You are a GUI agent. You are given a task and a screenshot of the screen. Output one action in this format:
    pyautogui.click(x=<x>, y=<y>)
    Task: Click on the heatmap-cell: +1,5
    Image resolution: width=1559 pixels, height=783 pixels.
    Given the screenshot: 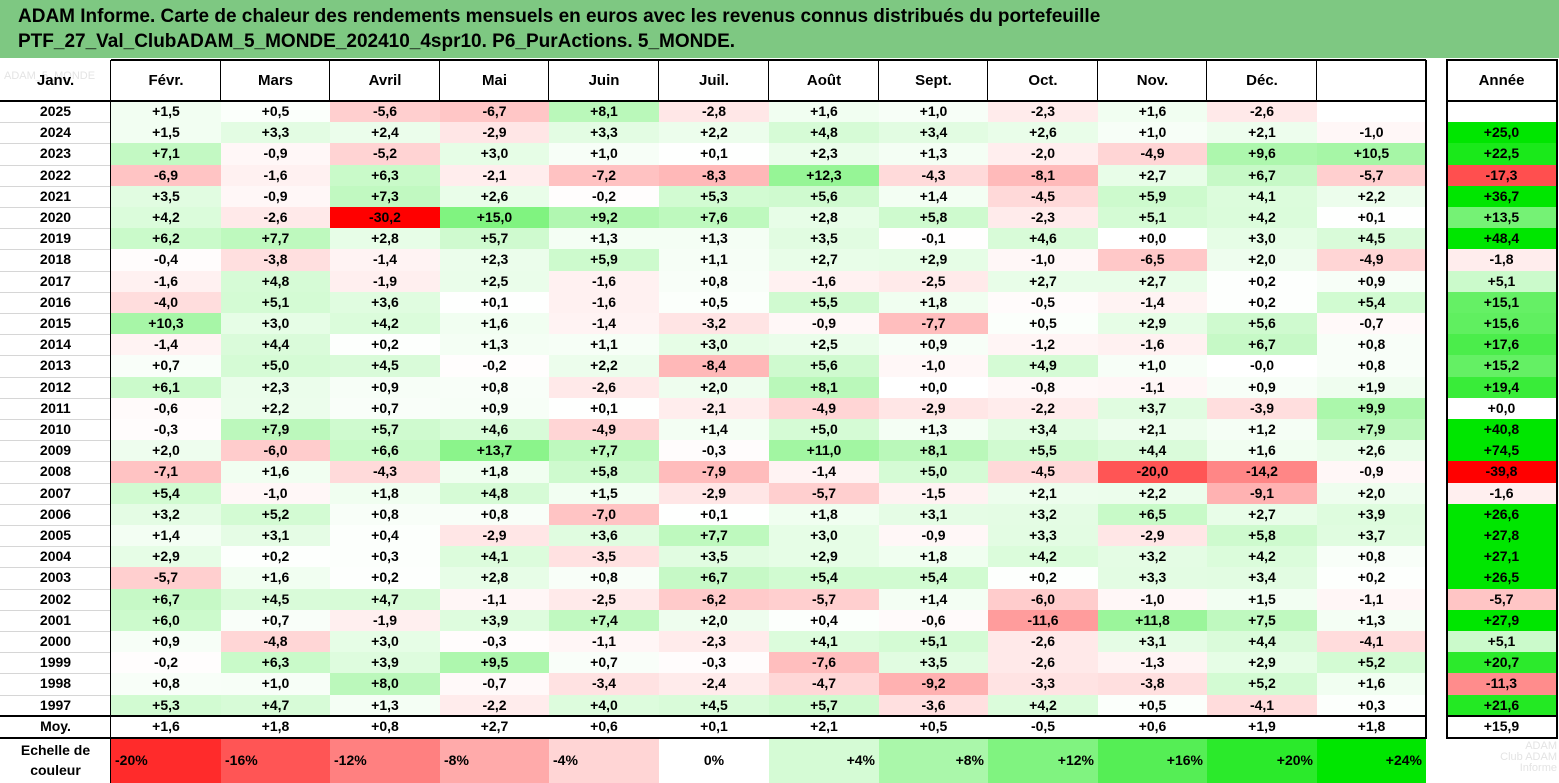 What is the action you would take?
    pyautogui.click(x=1262, y=599)
    